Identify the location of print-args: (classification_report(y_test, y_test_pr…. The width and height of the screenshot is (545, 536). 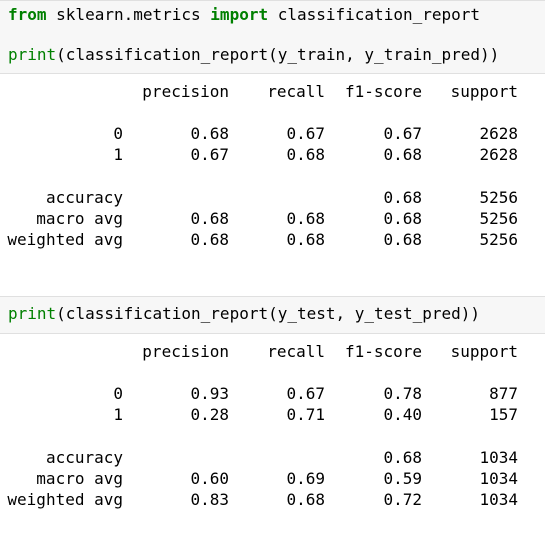
(268, 313).